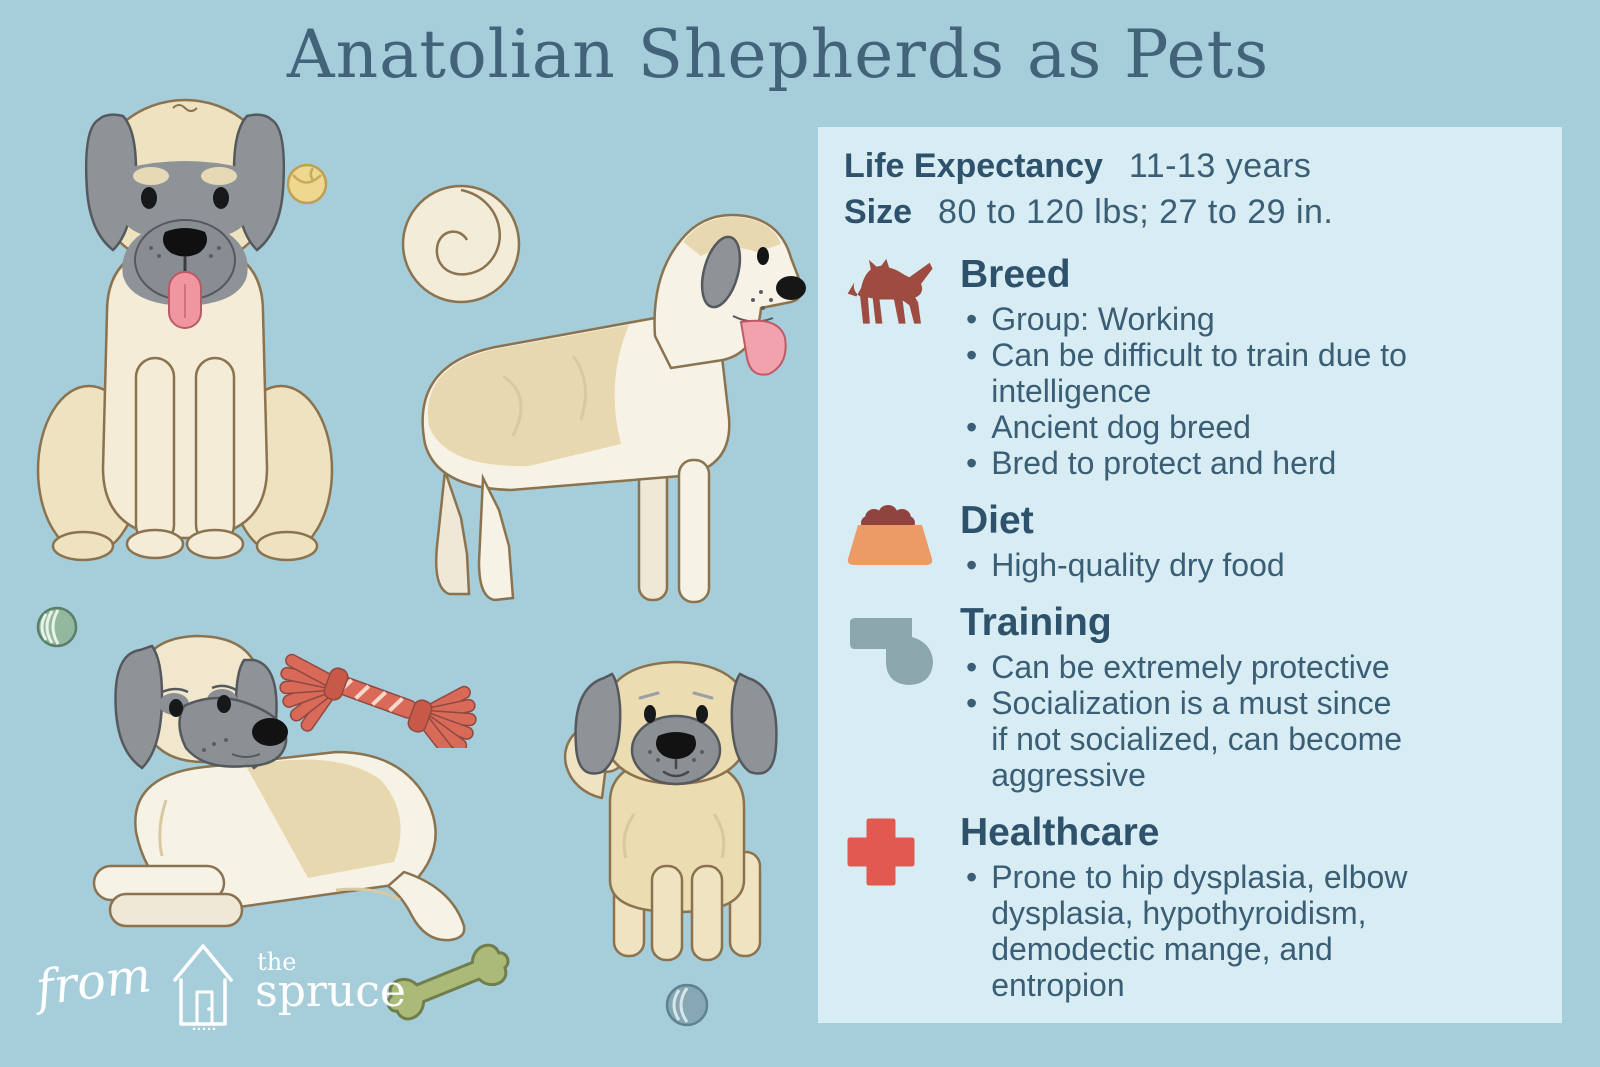  Describe the element at coordinates (754, 723) in the screenshot. I see `puppy-ear-right` at that location.